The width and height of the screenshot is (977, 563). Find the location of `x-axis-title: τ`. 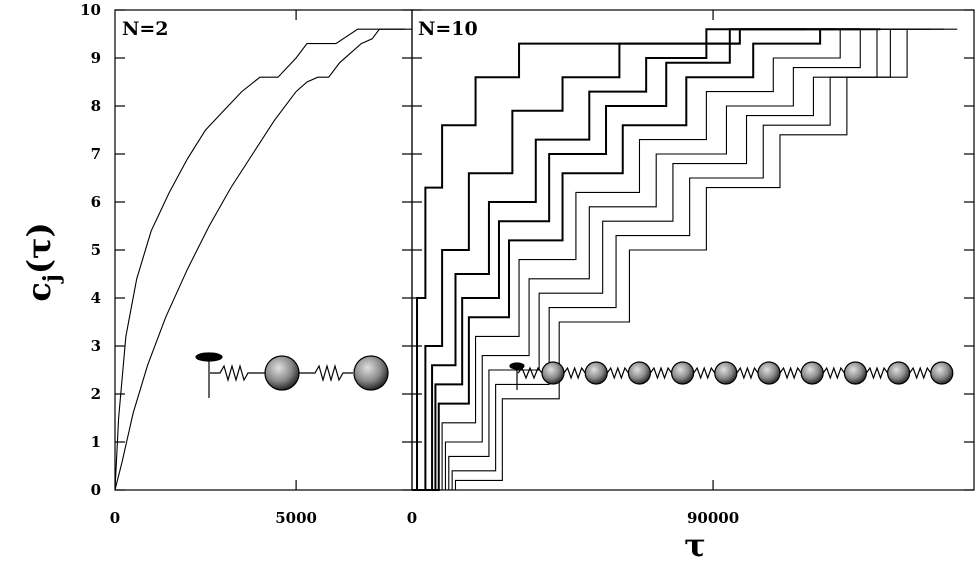

x-axis-title: τ is located at coordinates (695, 544).